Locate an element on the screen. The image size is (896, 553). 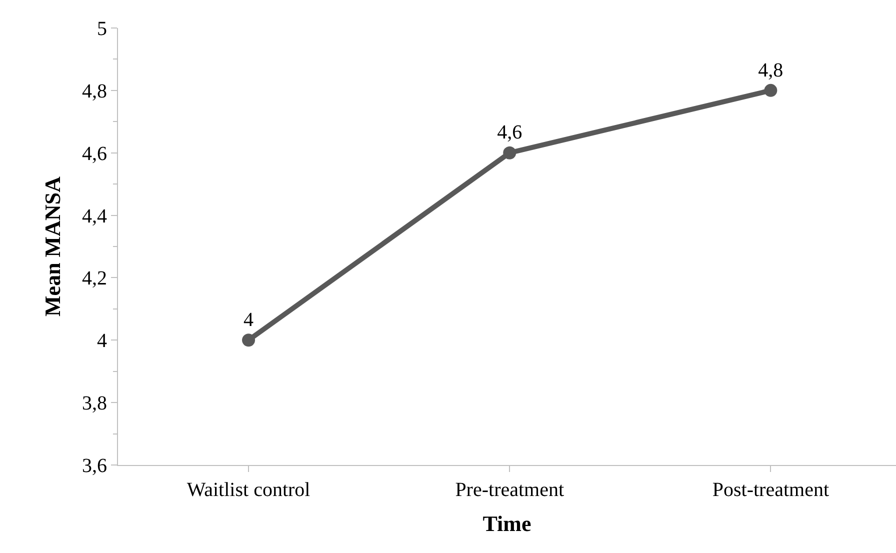
data-label: 4,6 is located at coordinates (509, 133).